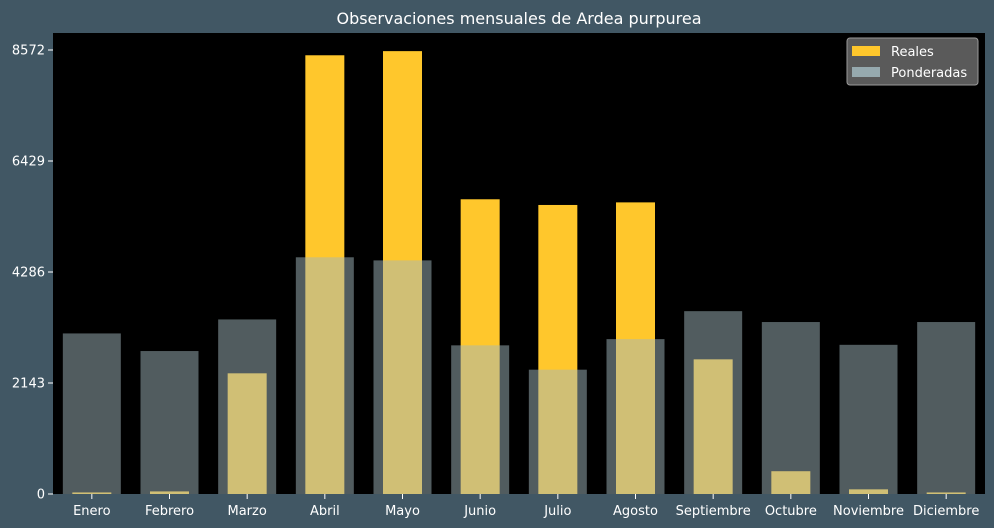 This screenshot has width=994, height=528. What do you see at coordinates (946, 511) in the screenshot?
I see `x-tick-label: Diciembre` at bounding box center [946, 511].